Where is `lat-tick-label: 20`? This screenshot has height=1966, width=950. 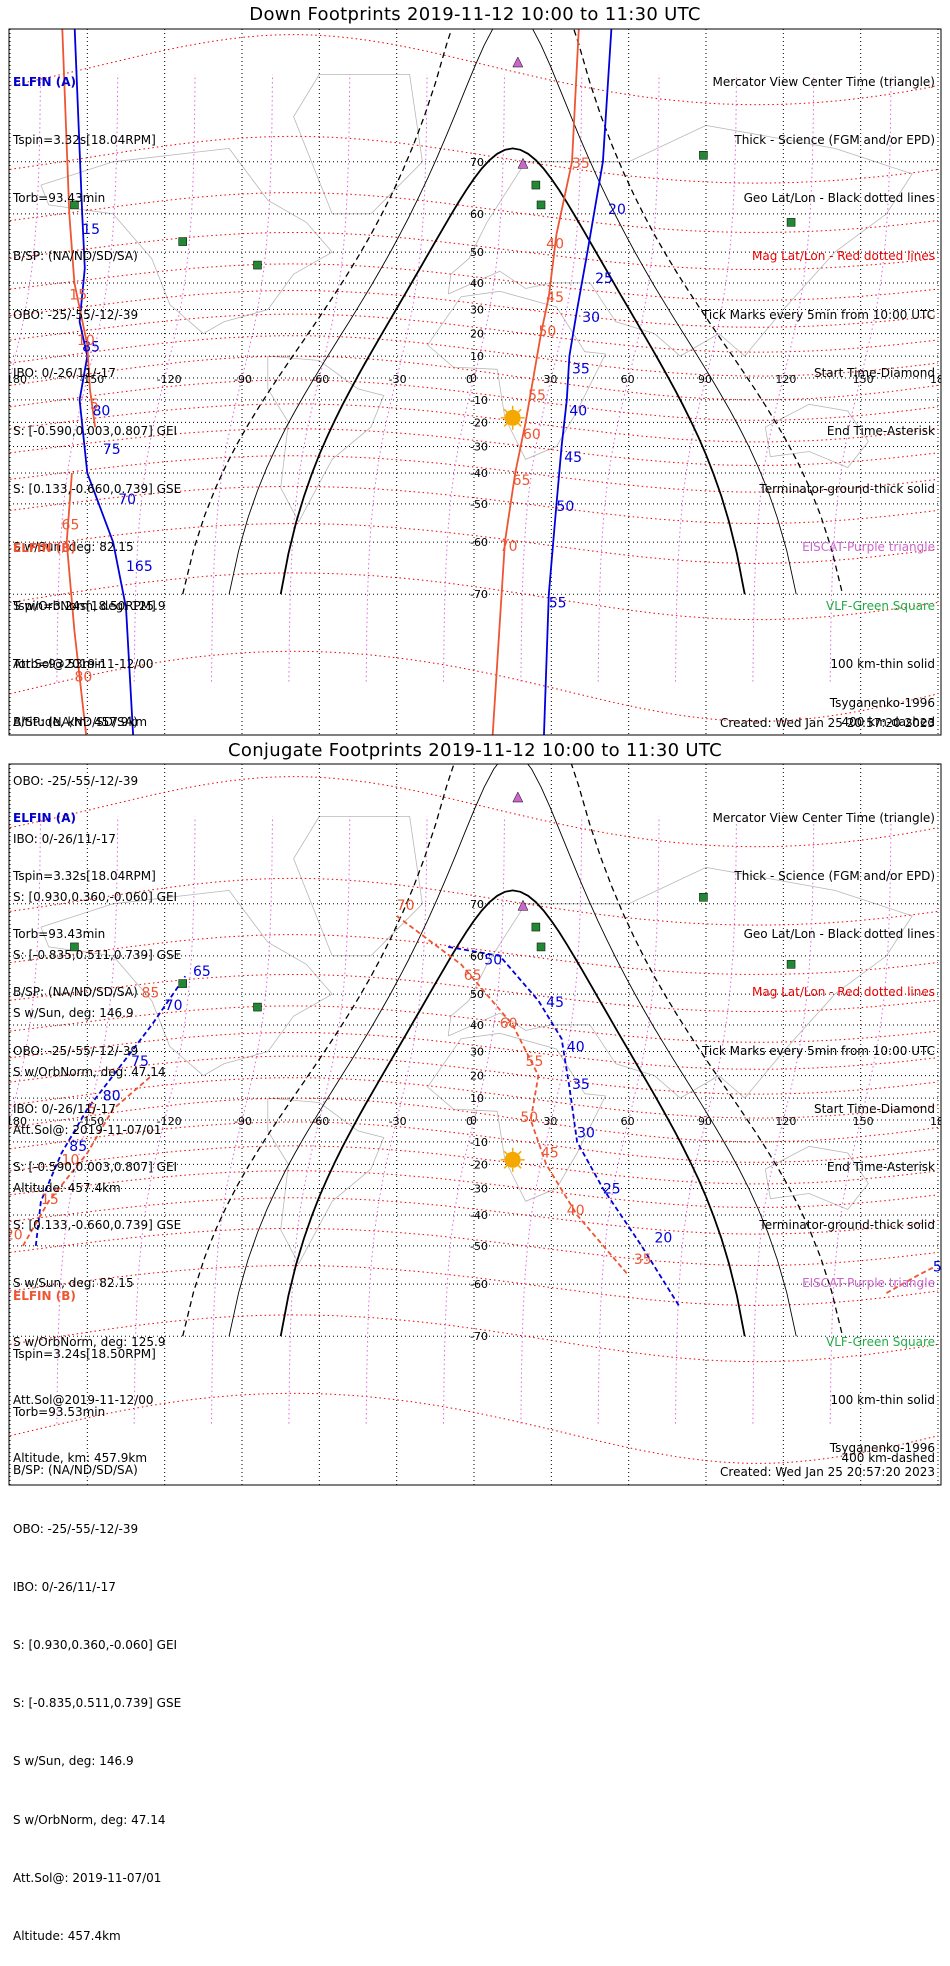
lat-tick-label: 20 is located at coordinates (477, 334).